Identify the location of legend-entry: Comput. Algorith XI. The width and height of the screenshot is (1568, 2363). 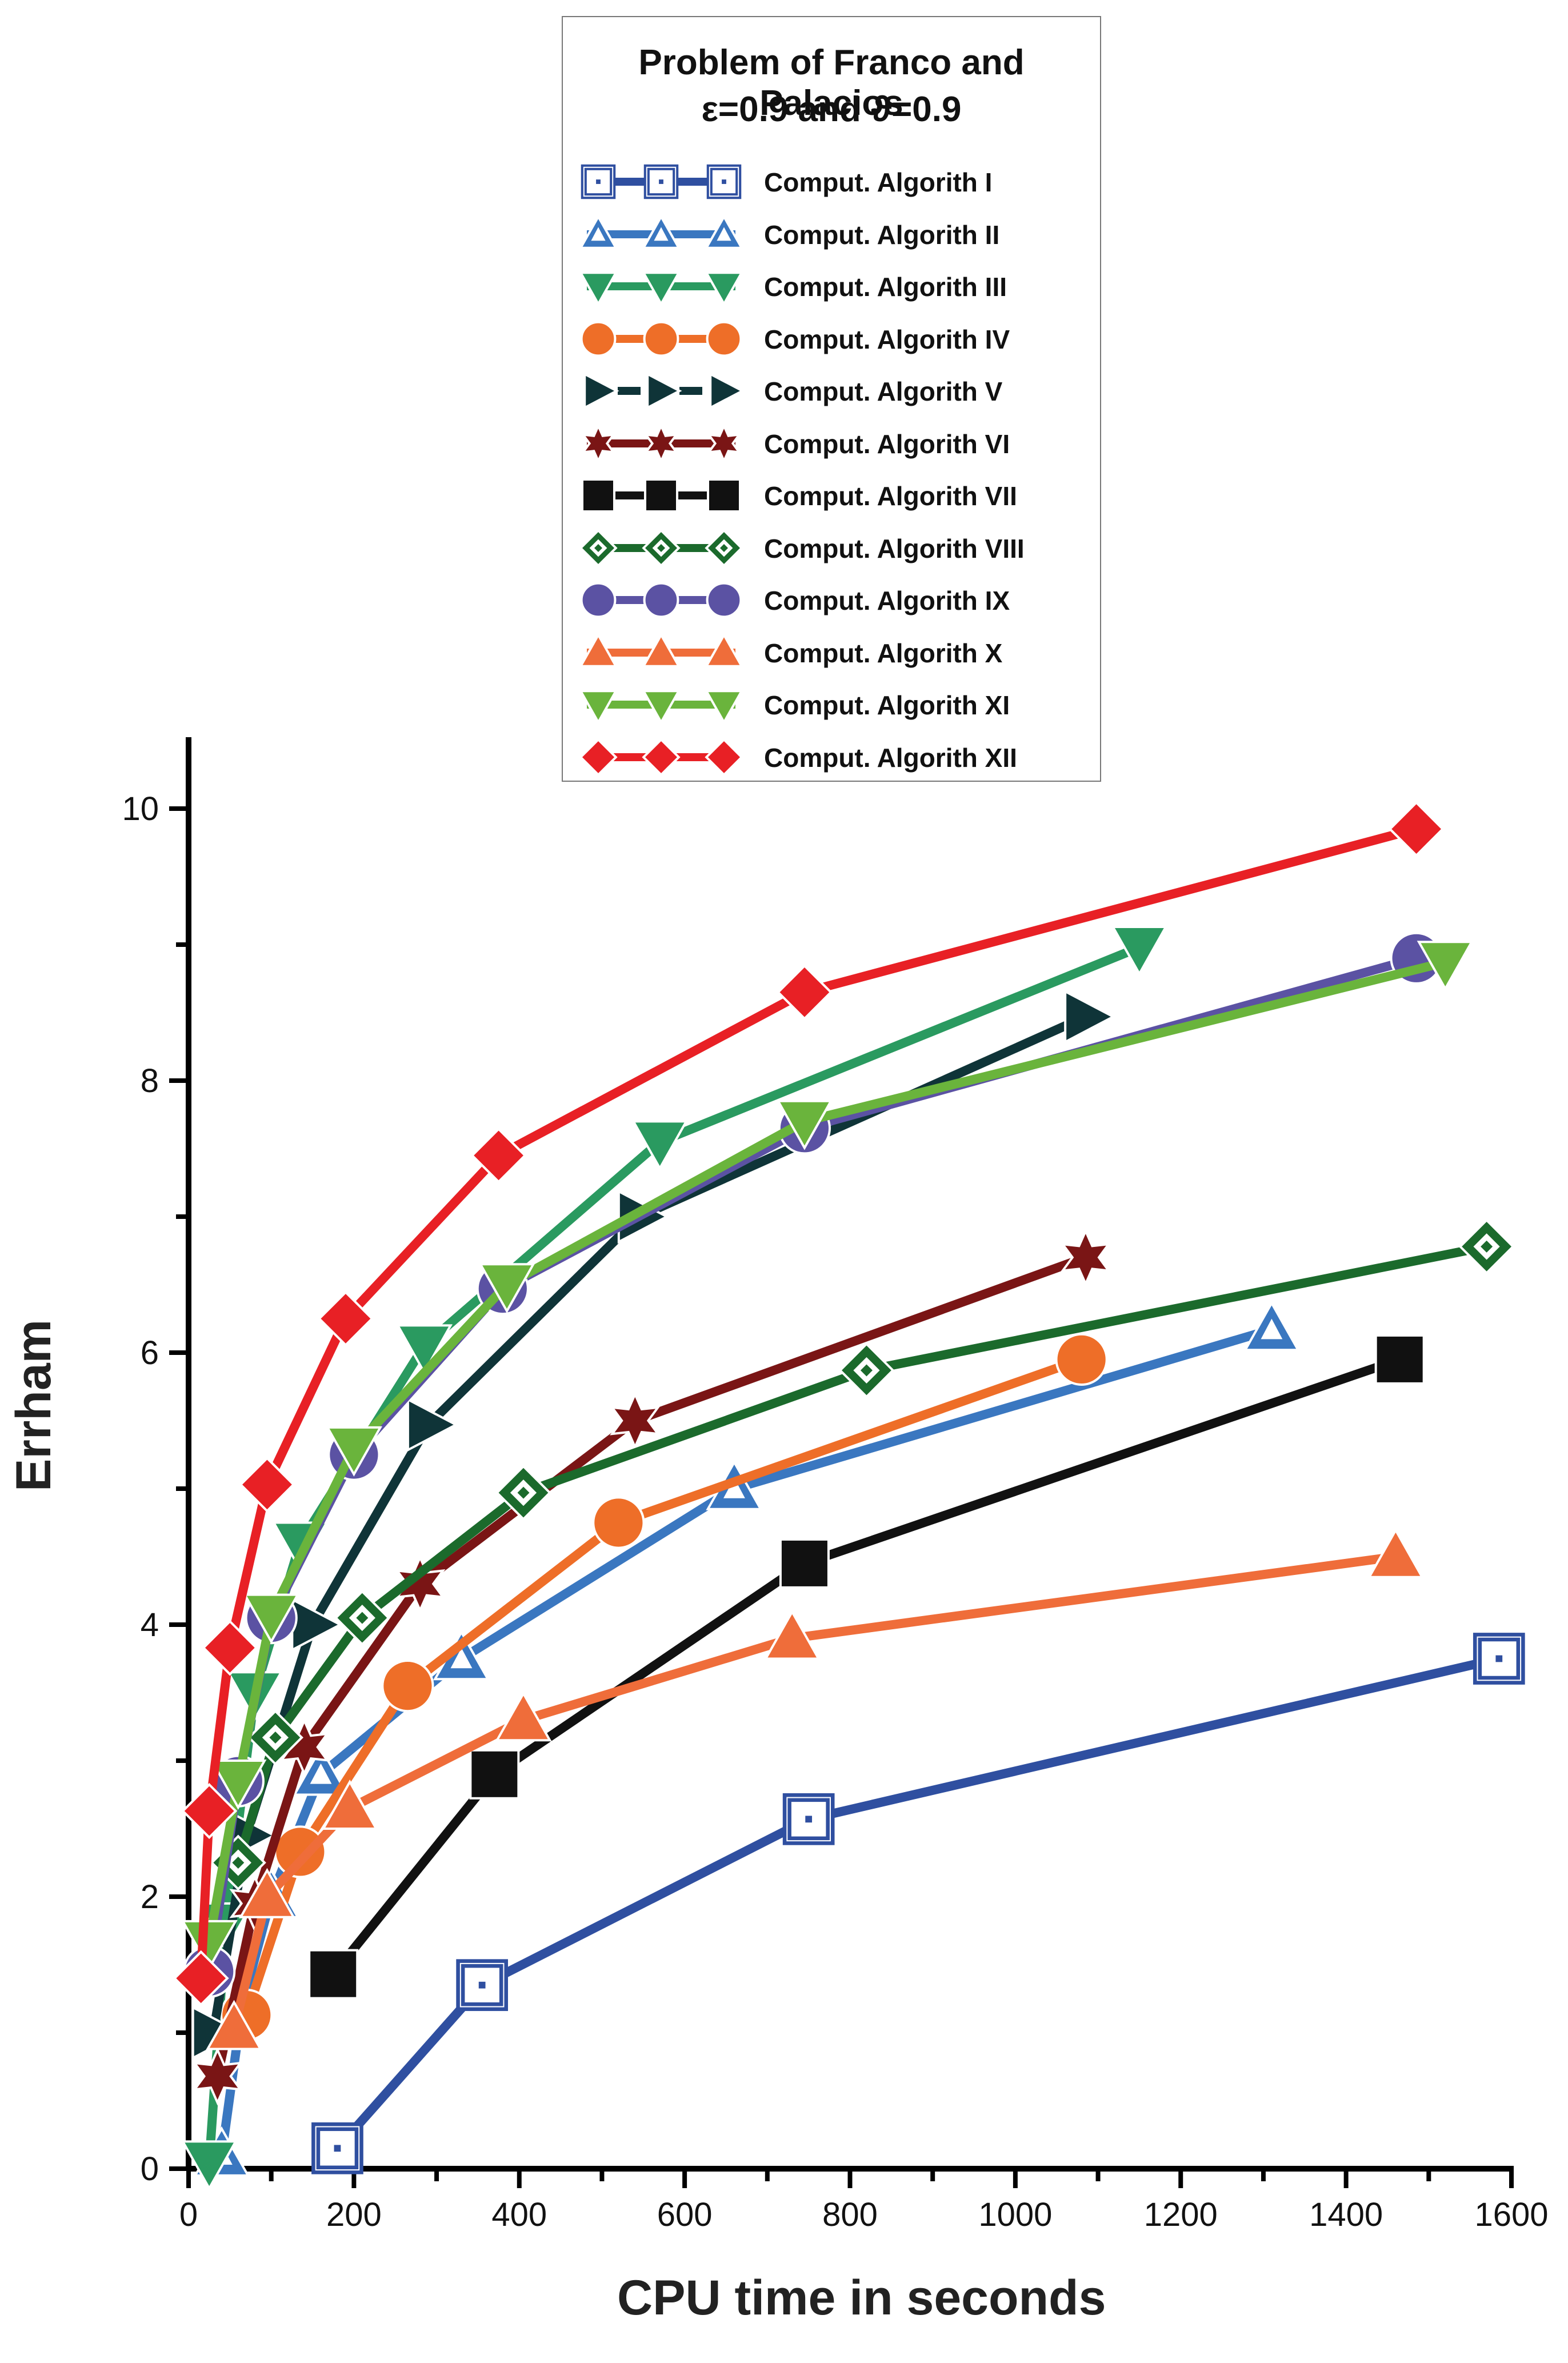
(832, 705).